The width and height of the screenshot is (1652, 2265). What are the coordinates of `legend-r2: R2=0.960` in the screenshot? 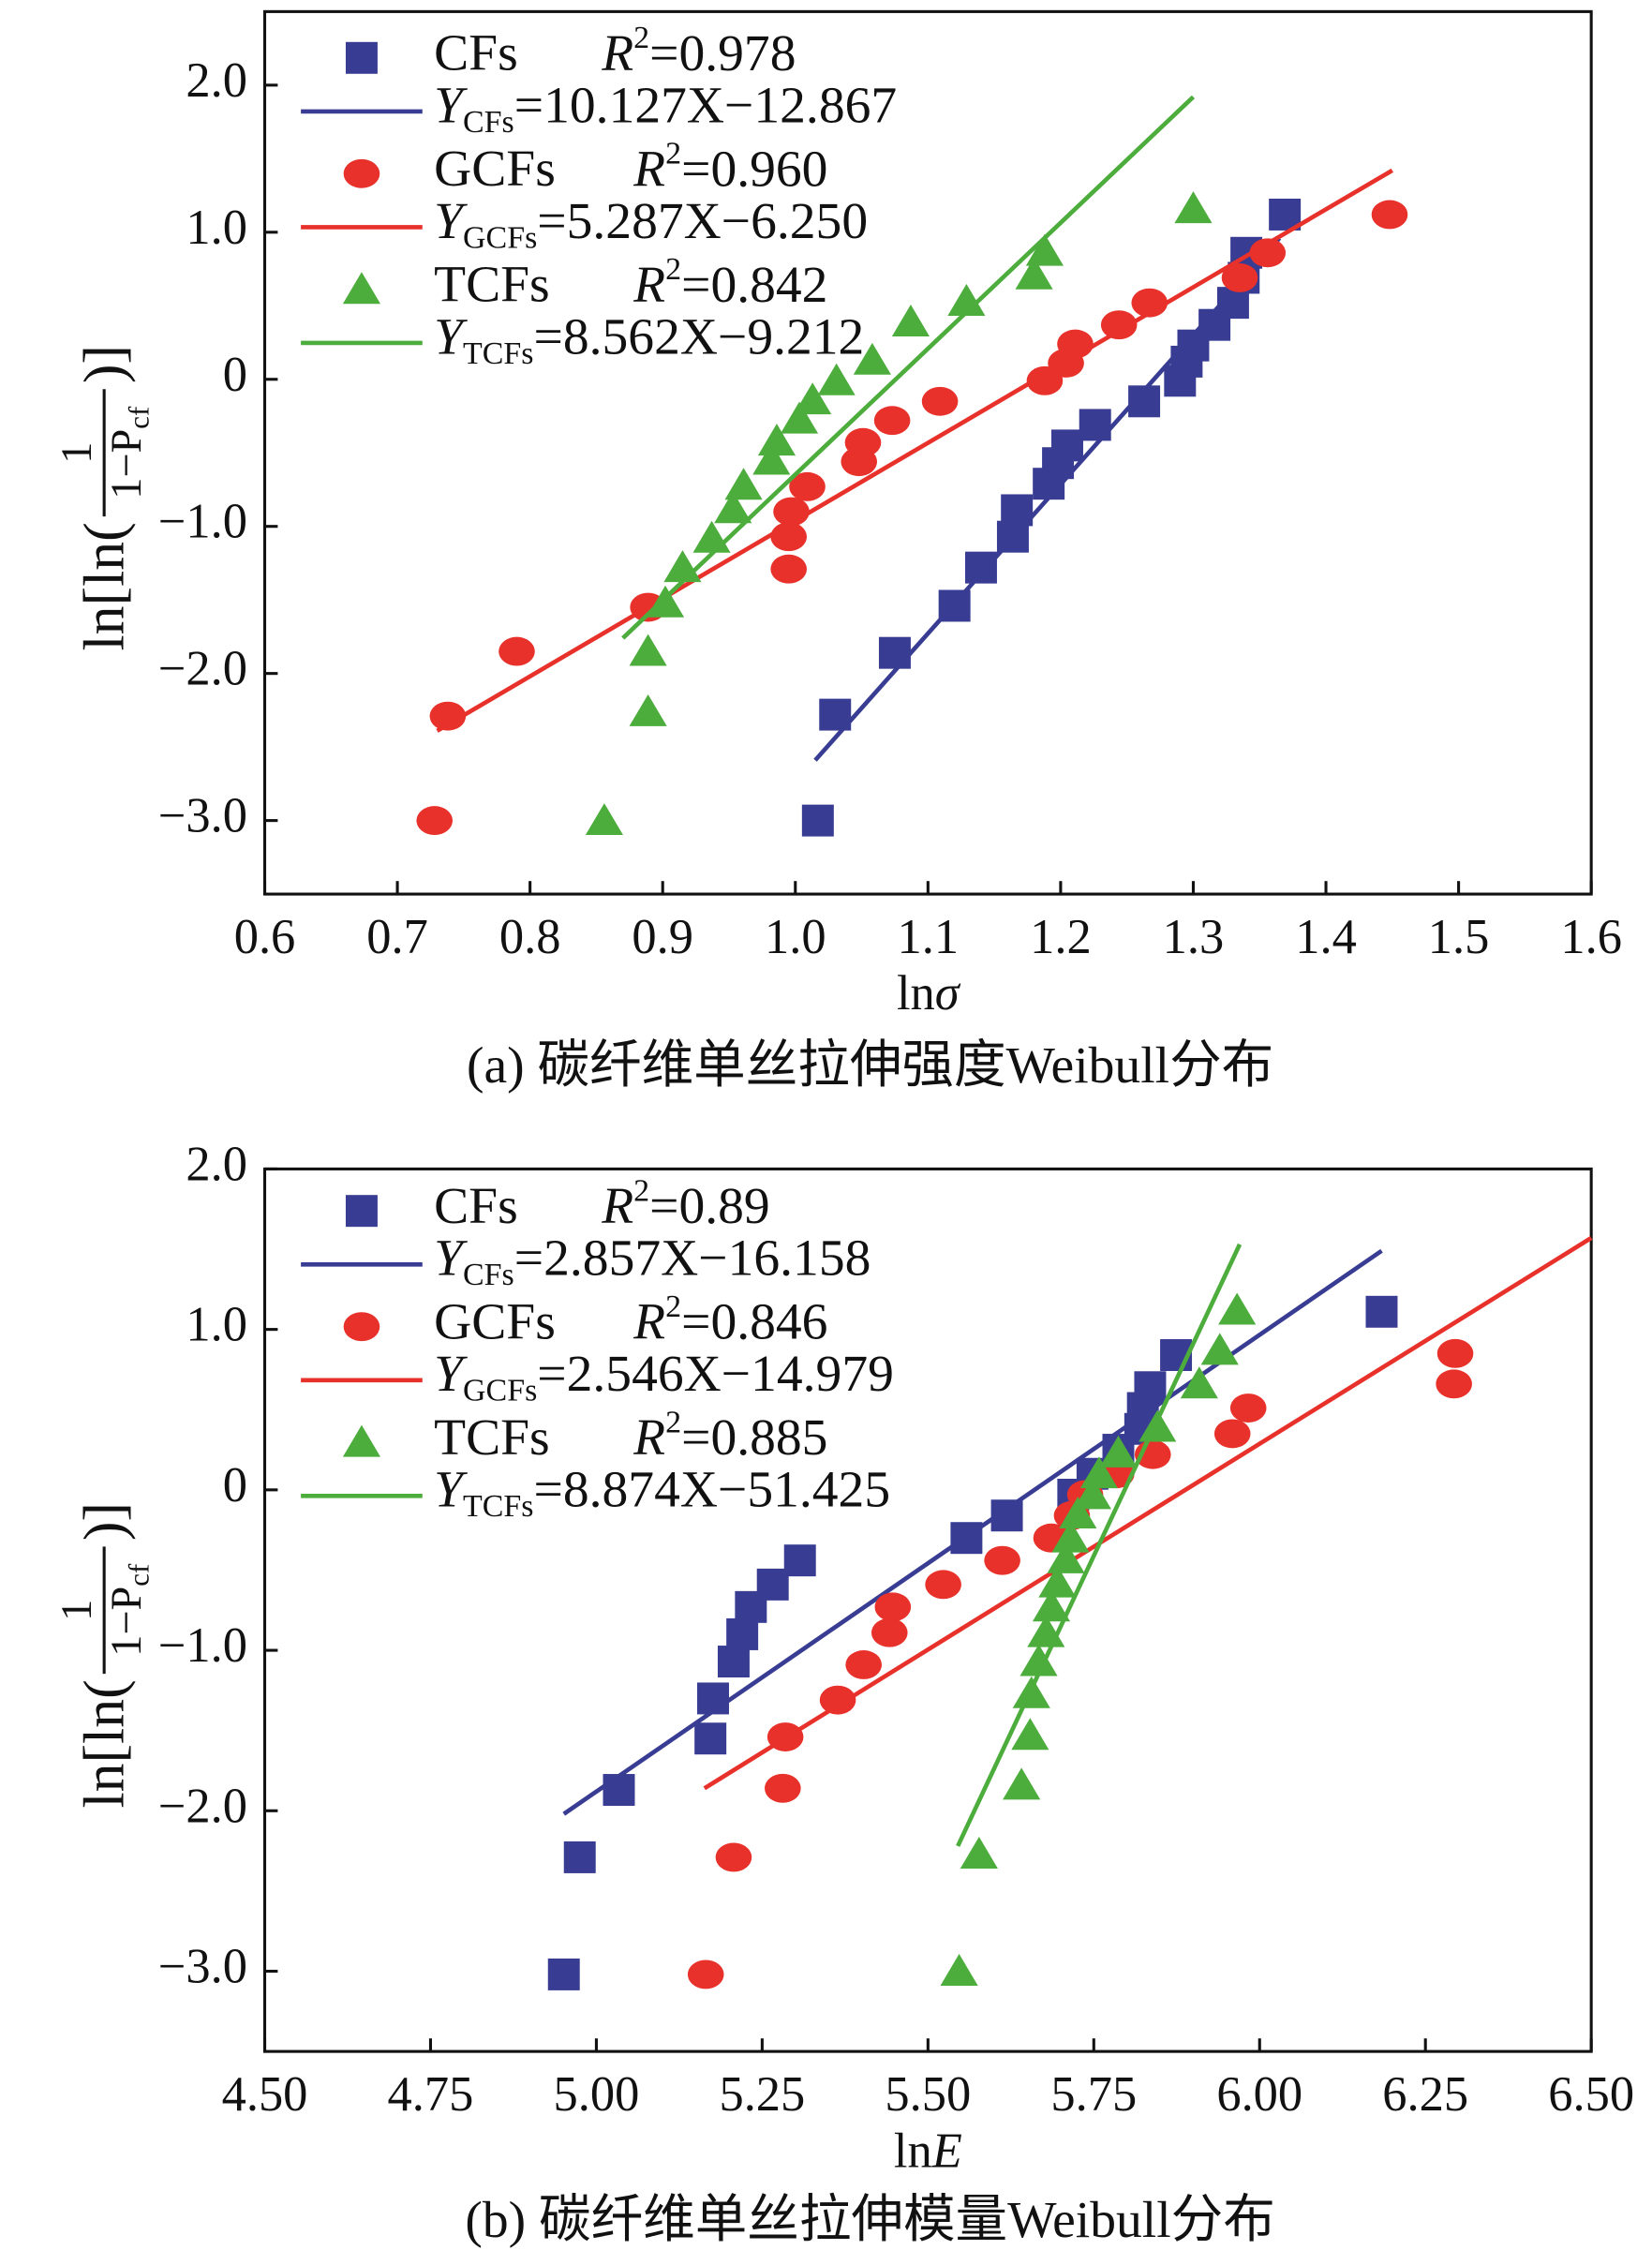 It's located at (730, 167).